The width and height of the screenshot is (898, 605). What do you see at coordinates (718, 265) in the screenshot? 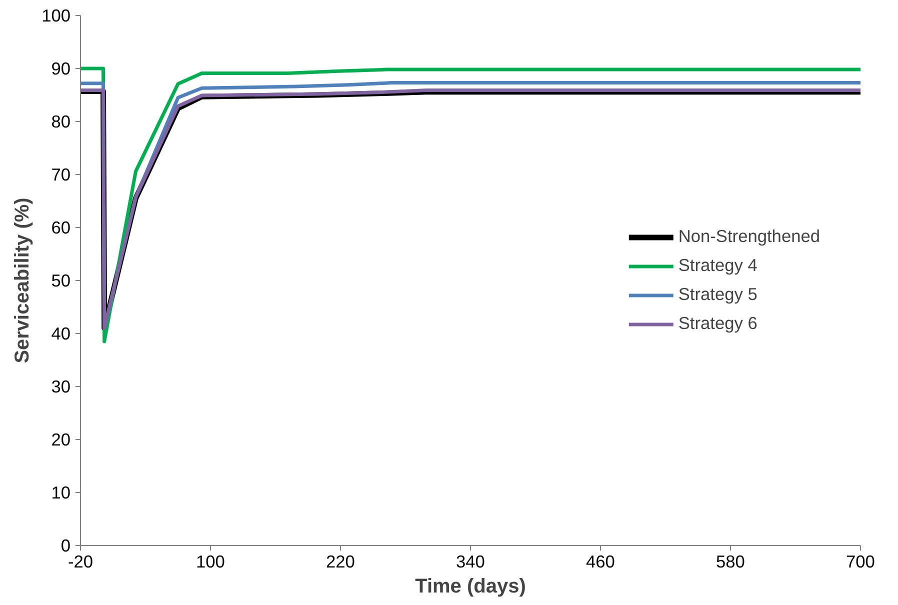
I see `legend-label: Strategy 4` at bounding box center [718, 265].